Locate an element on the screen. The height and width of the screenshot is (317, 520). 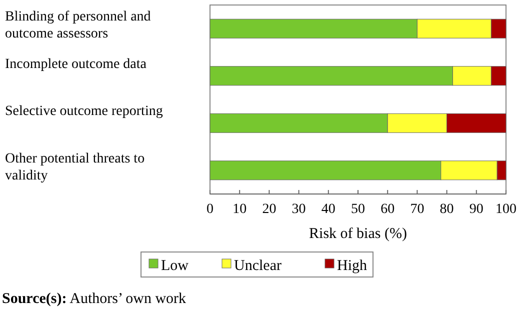
x-axis-title: Risk of bias (%) is located at coordinates (358, 234).